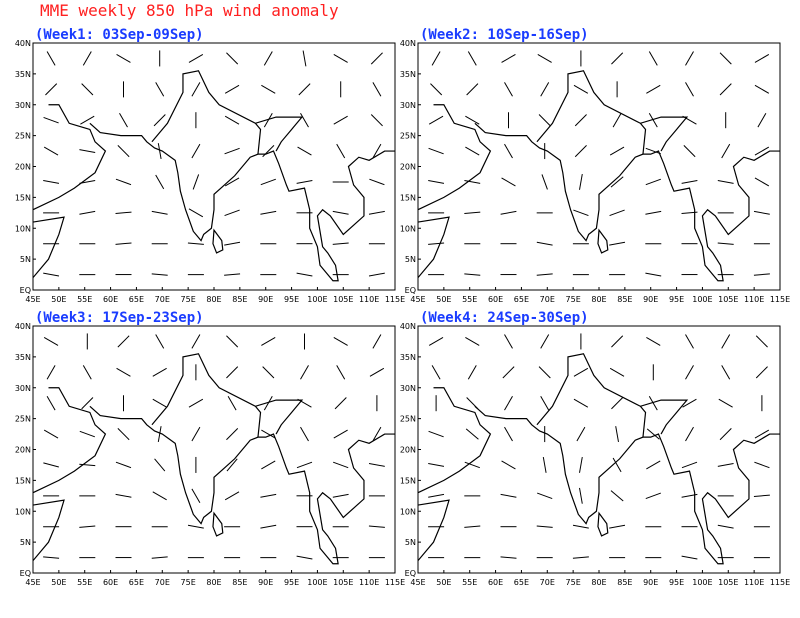  I want to click on panel-title: (Week1: 03Sep-09Sep), so click(119, 35).